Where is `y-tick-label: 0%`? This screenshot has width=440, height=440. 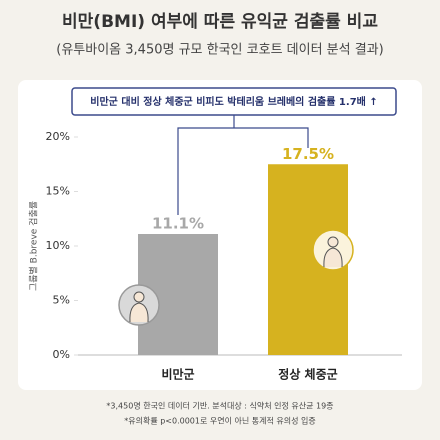
y-tick-label: 0% is located at coordinates (61, 354).